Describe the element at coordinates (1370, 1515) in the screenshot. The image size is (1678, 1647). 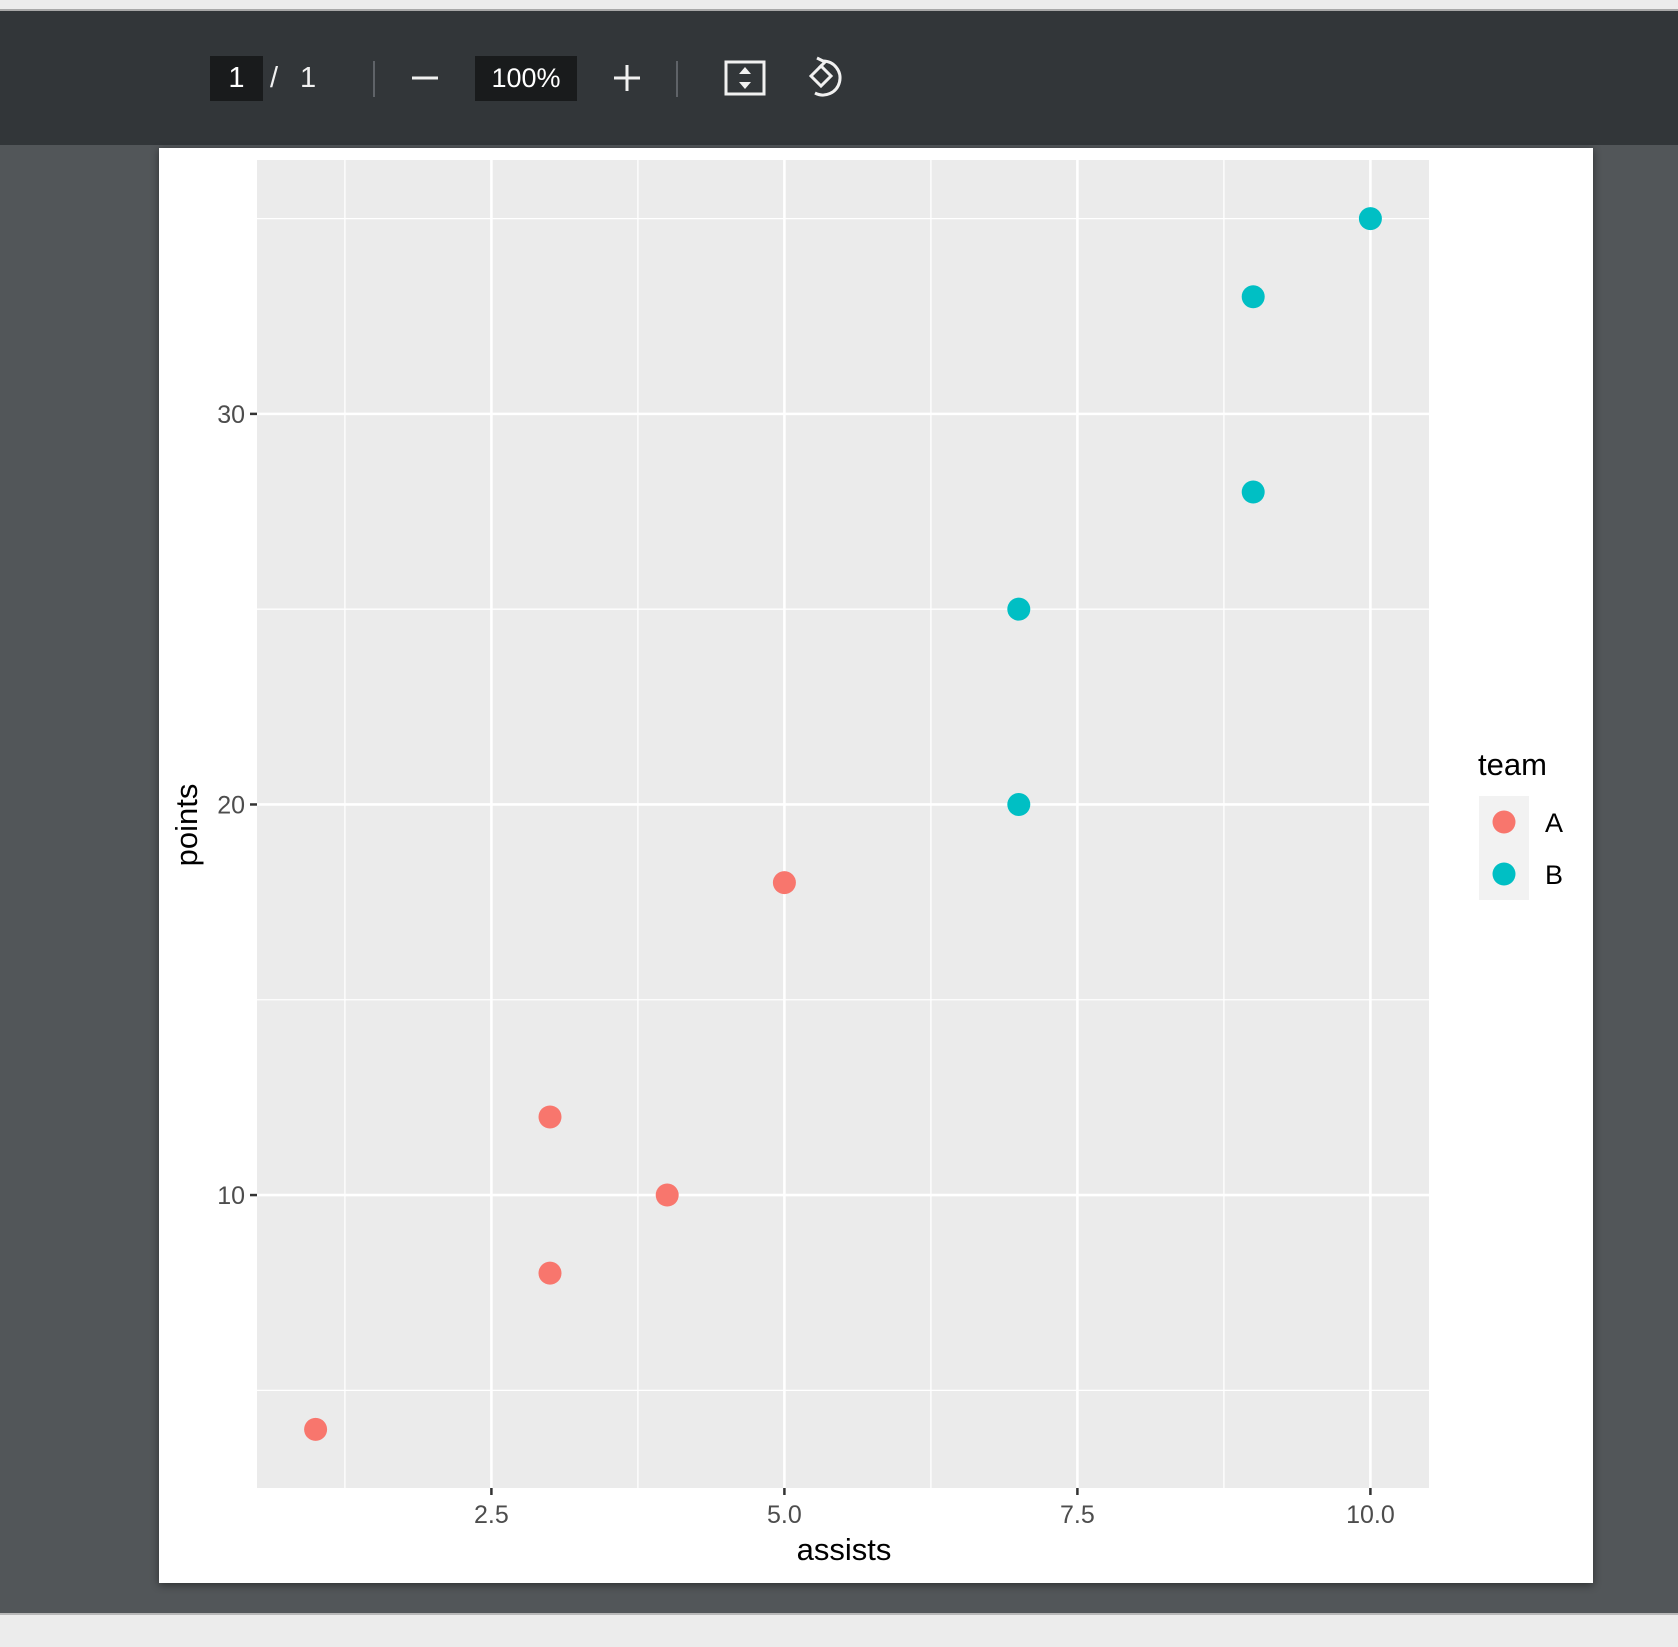
I see `x-tick-label: 10.0` at that location.